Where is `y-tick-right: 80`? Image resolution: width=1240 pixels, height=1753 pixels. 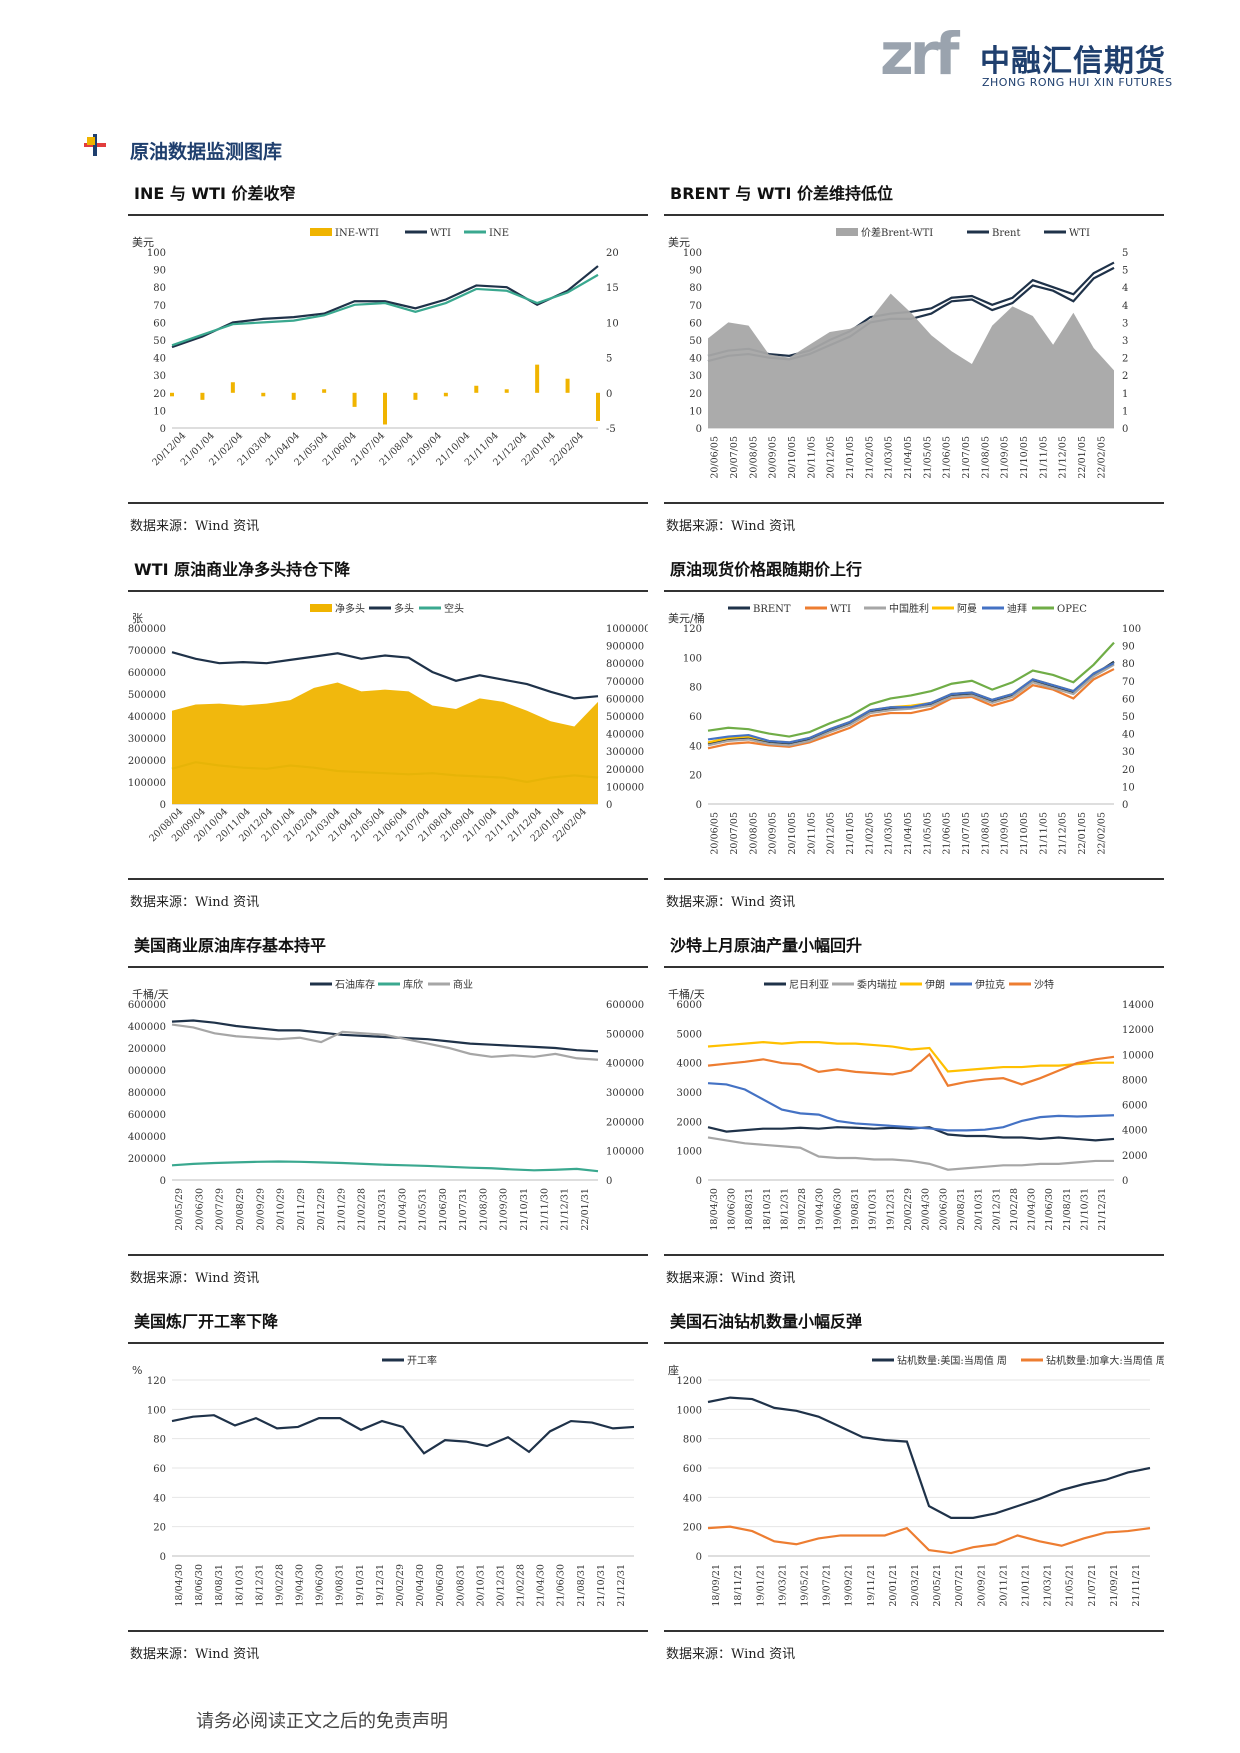
y-tick-right: 80 is located at coordinates (1128, 664).